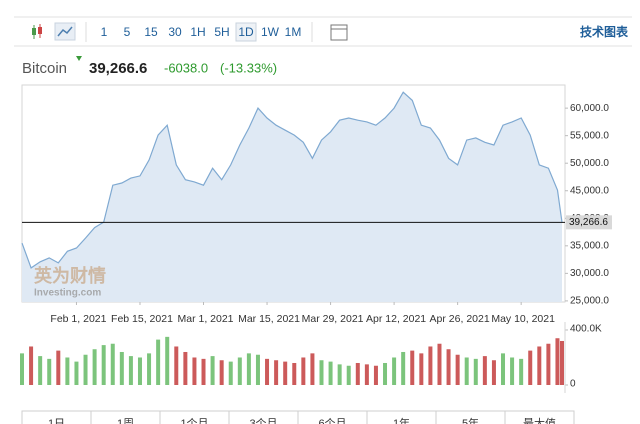  I want to click on x-tick-label: Feb 15, 2021, so click(142, 319).